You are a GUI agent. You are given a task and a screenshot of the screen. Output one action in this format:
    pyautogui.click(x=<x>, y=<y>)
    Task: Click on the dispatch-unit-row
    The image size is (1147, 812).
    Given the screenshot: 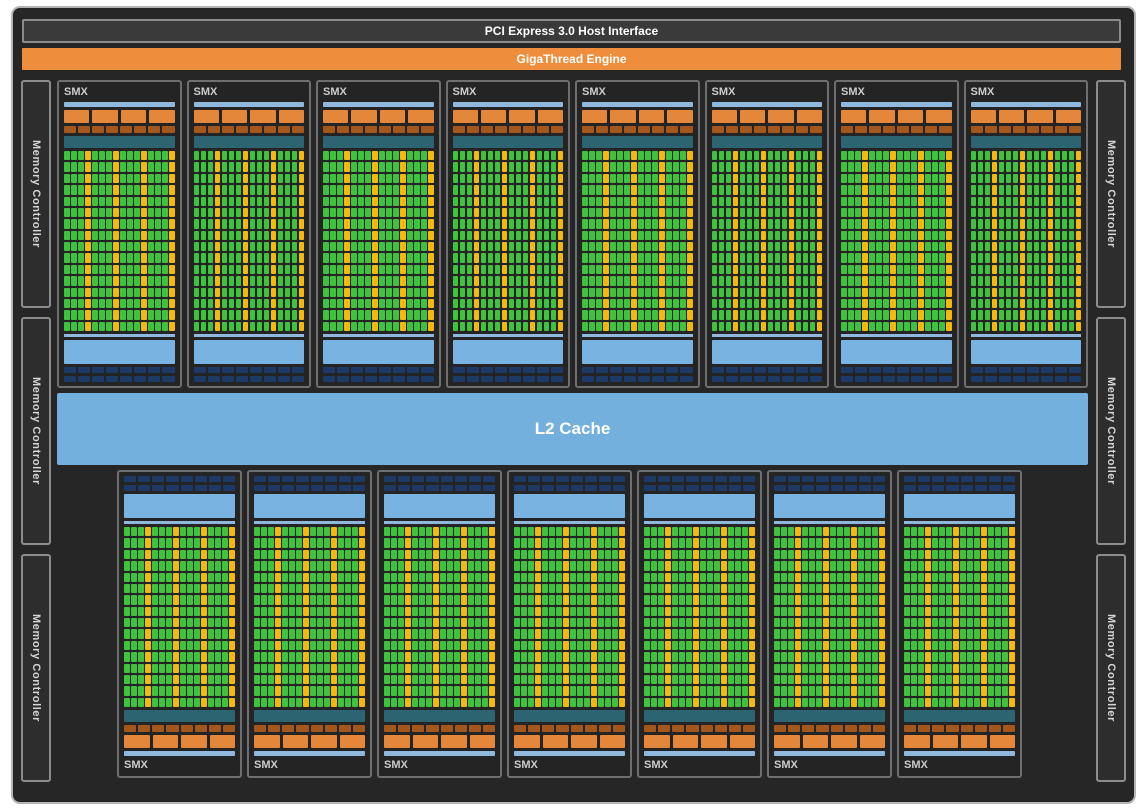 What is the action you would take?
    pyautogui.click(x=378, y=129)
    